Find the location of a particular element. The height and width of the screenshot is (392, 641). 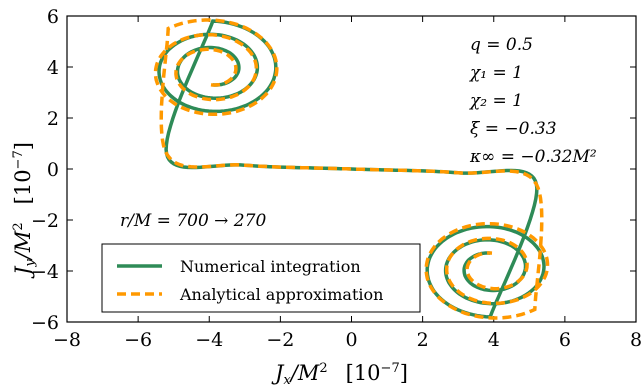

param-q: q = 0.5 is located at coordinates (501, 45).